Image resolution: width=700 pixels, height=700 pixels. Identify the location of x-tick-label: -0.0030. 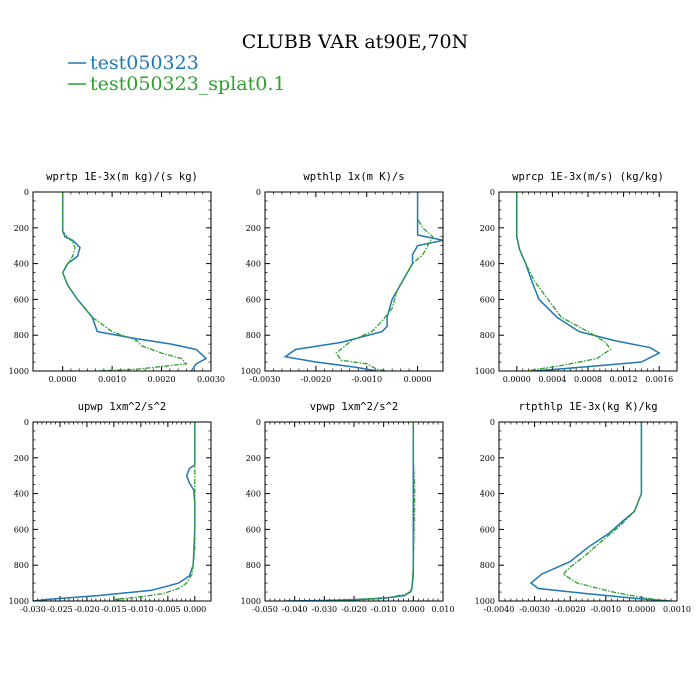
(265, 379).